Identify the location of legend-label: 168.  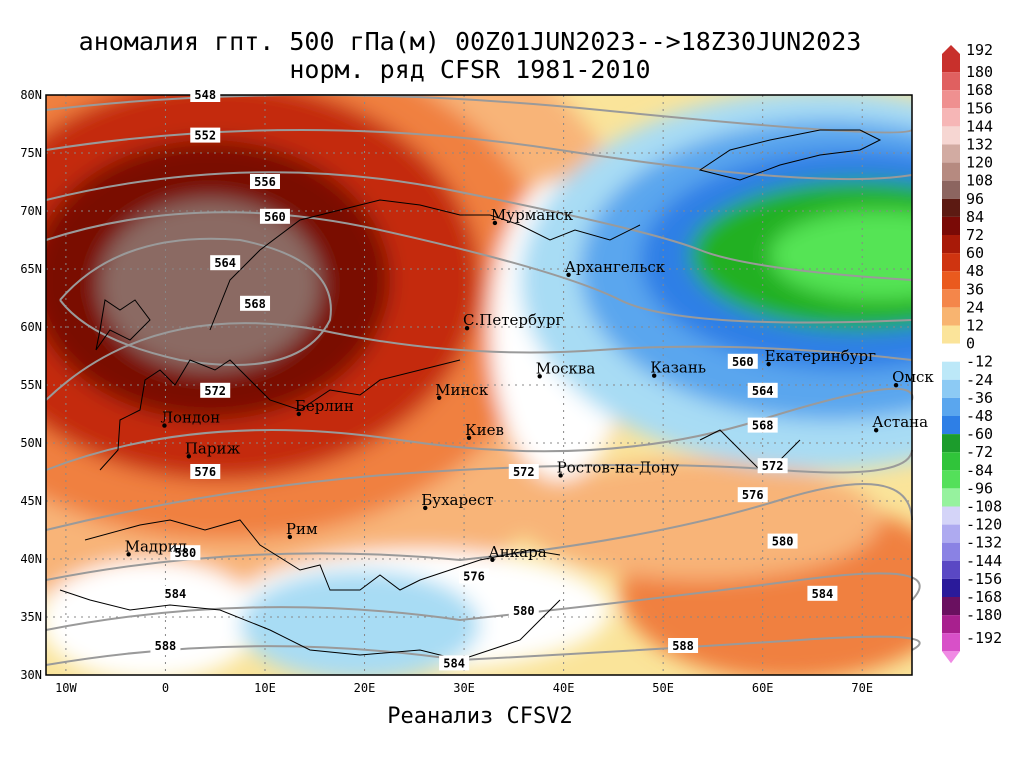
(979, 90).